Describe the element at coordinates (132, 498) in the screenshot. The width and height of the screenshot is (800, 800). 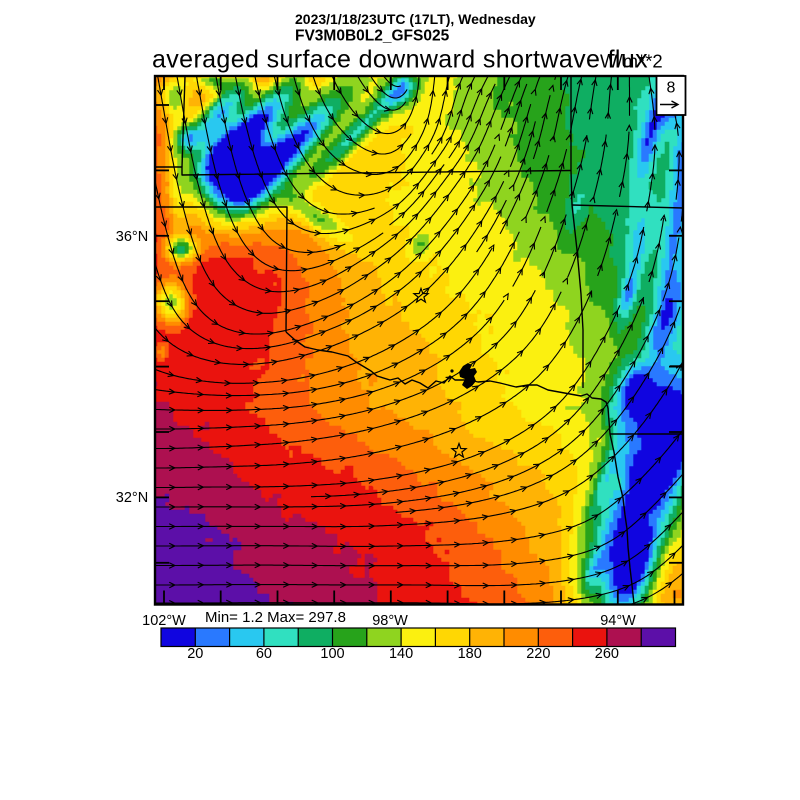
I see `svg-text: 32°N` at that location.